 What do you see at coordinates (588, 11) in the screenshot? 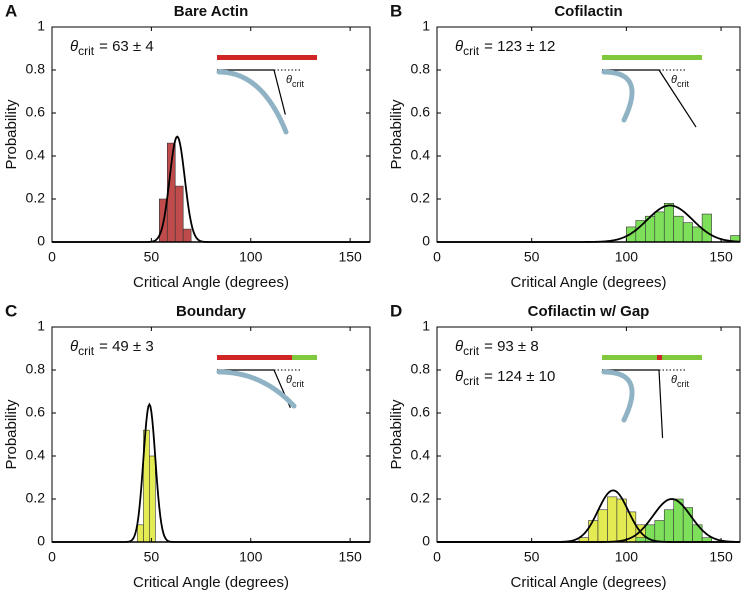
I see `chart-title: Cofilactin` at bounding box center [588, 11].